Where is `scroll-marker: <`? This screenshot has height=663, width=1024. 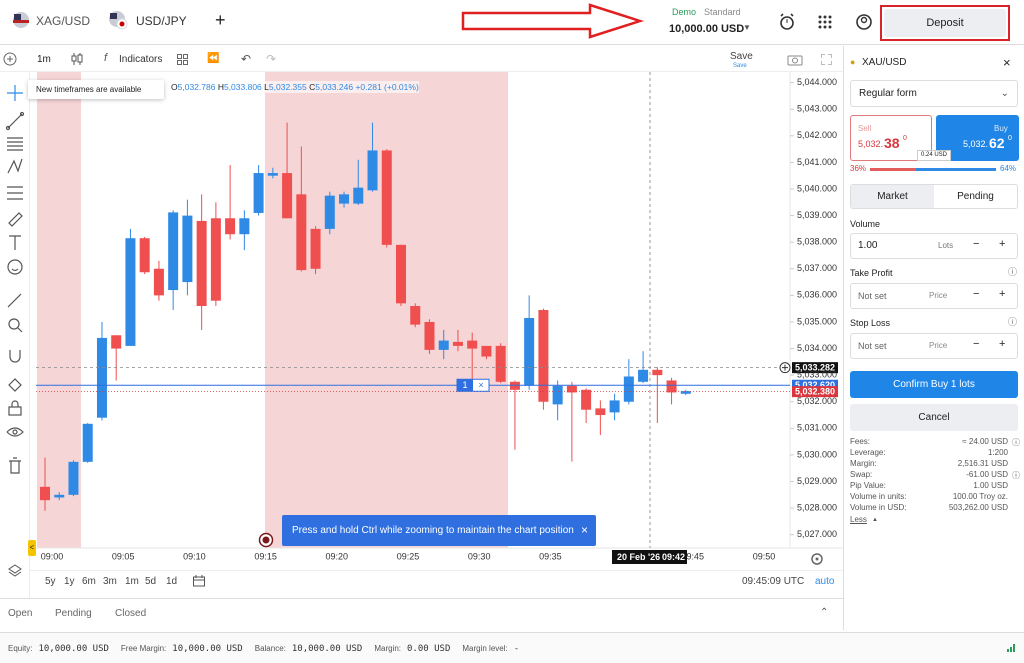 scroll-marker: < is located at coordinates (32, 548).